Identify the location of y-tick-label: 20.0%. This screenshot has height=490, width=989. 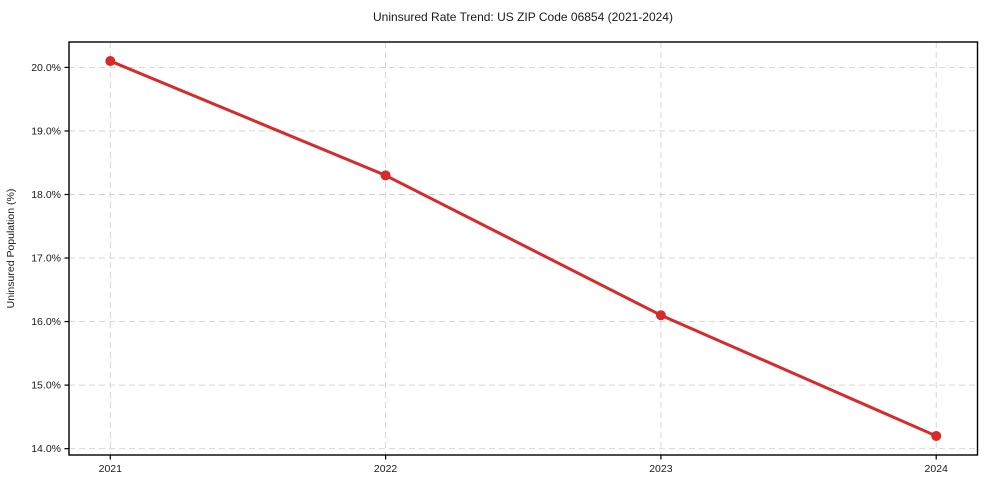
(46, 68).